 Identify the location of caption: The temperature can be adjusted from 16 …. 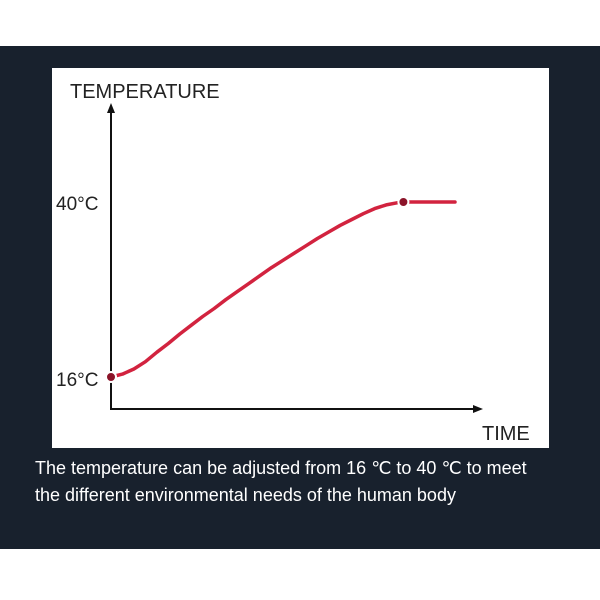
(307, 482).